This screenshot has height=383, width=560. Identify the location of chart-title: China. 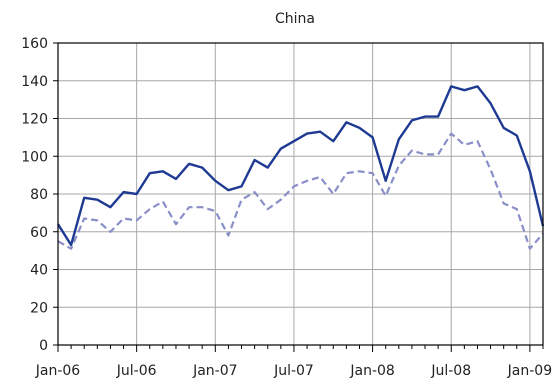
(295, 19).